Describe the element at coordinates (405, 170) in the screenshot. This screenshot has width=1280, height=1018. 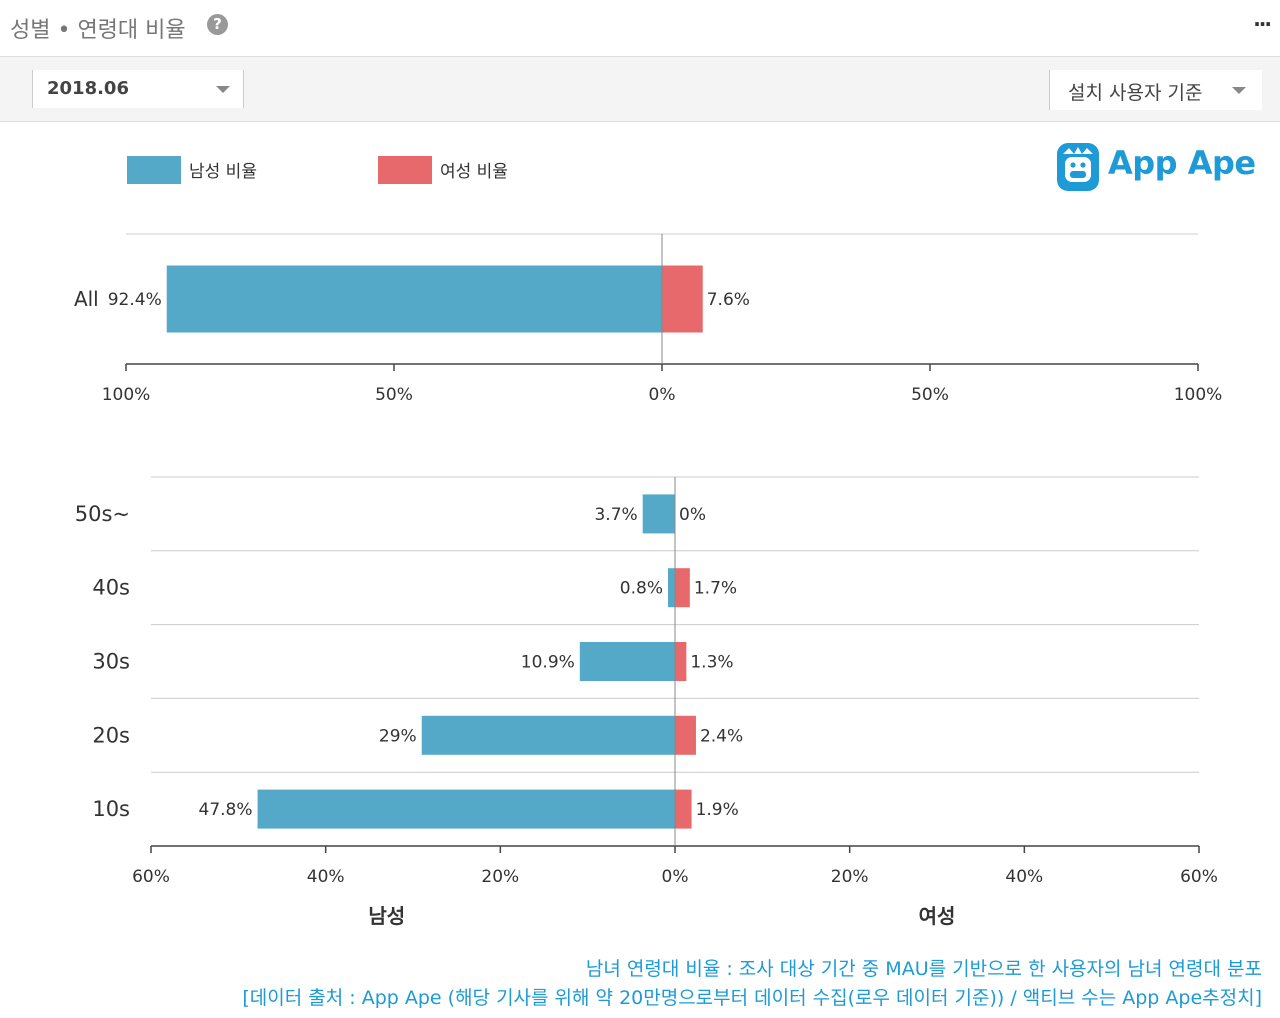
I see `legend-swatch-female` at that location.